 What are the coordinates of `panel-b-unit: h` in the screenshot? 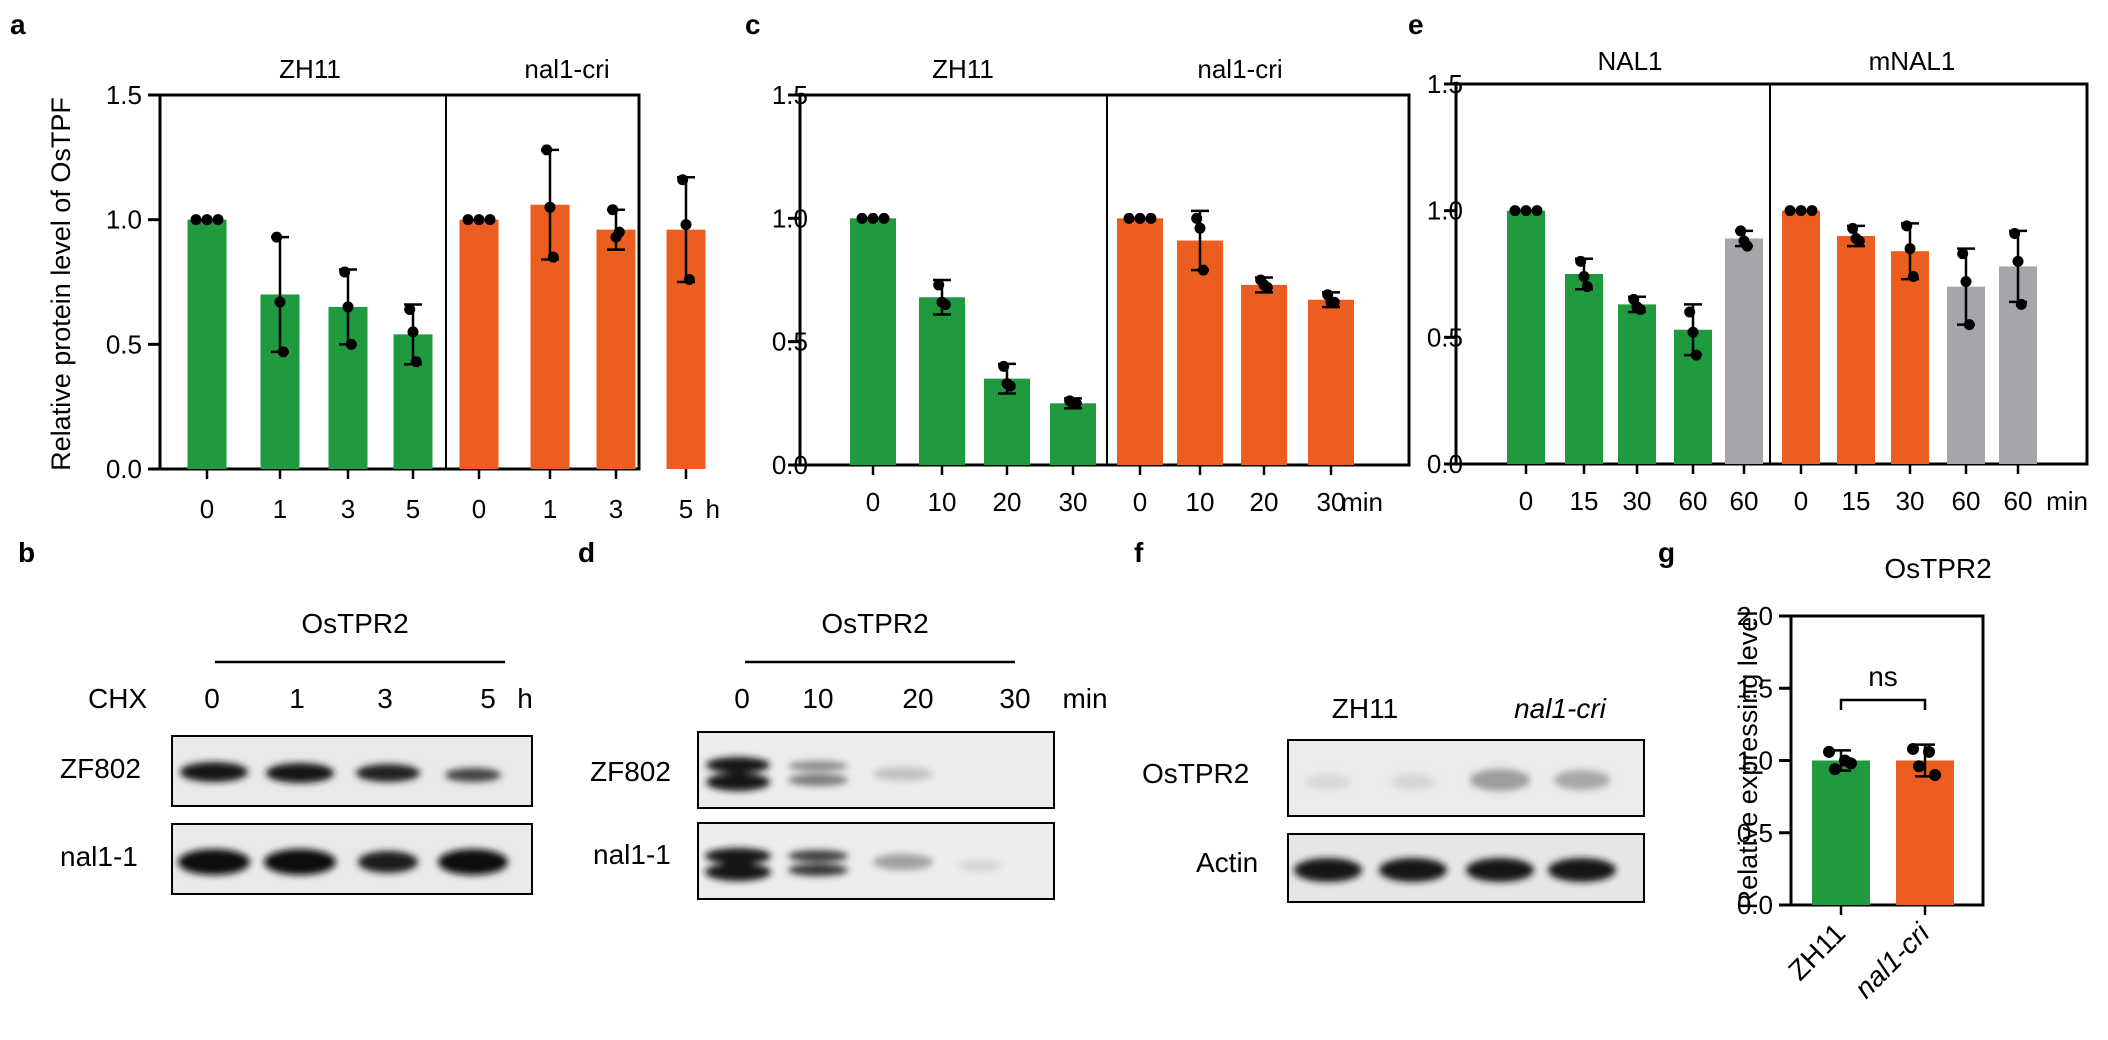 It's located at (525, 698).